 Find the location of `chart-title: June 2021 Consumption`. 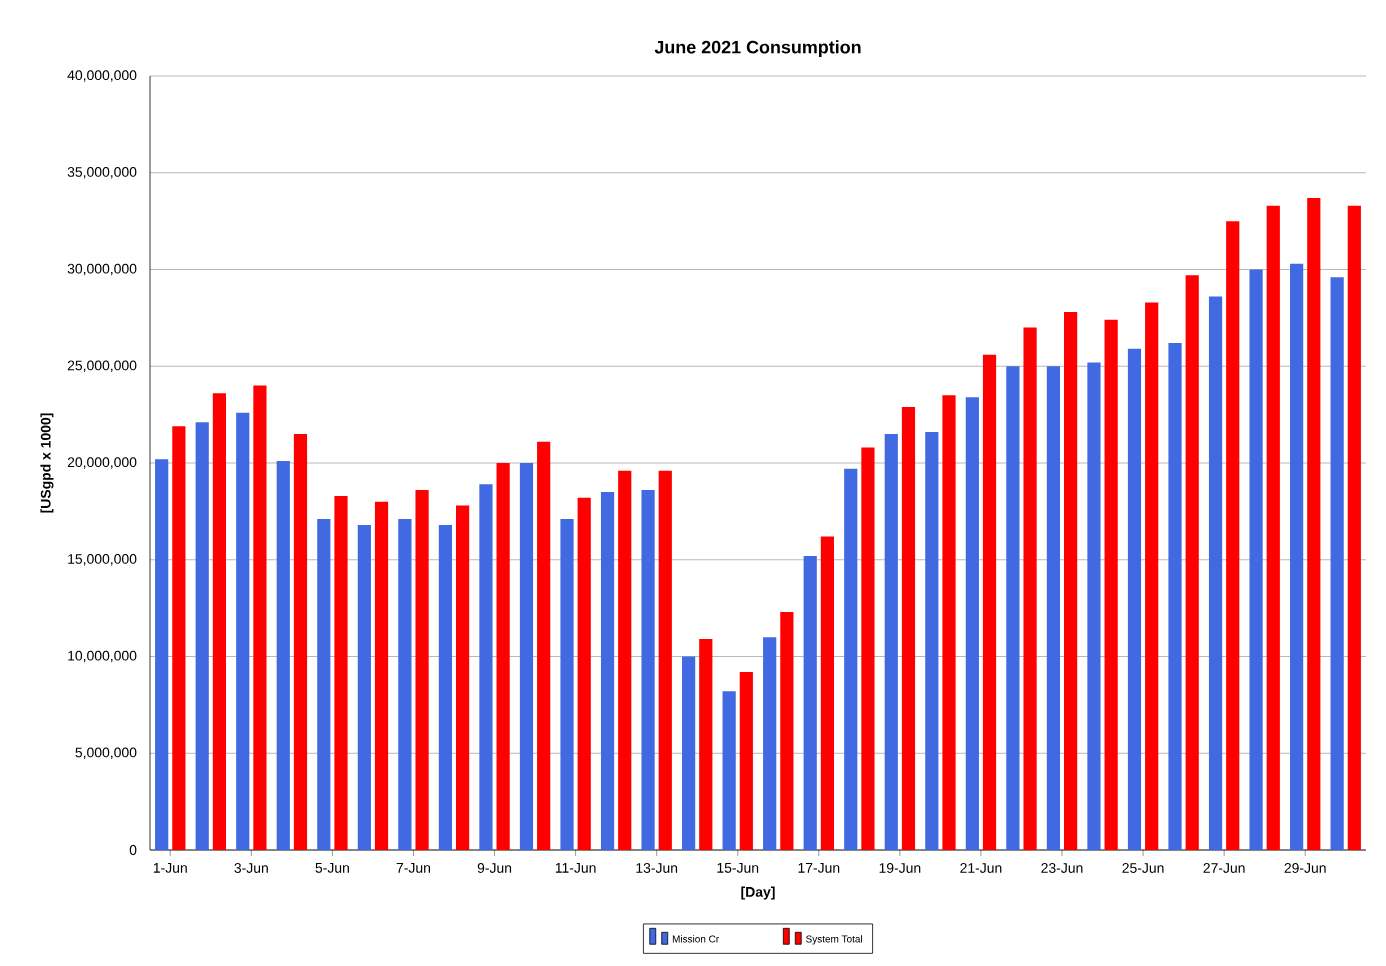

chart-title: June 2021 Consumption is located at coordinates (757, 48).